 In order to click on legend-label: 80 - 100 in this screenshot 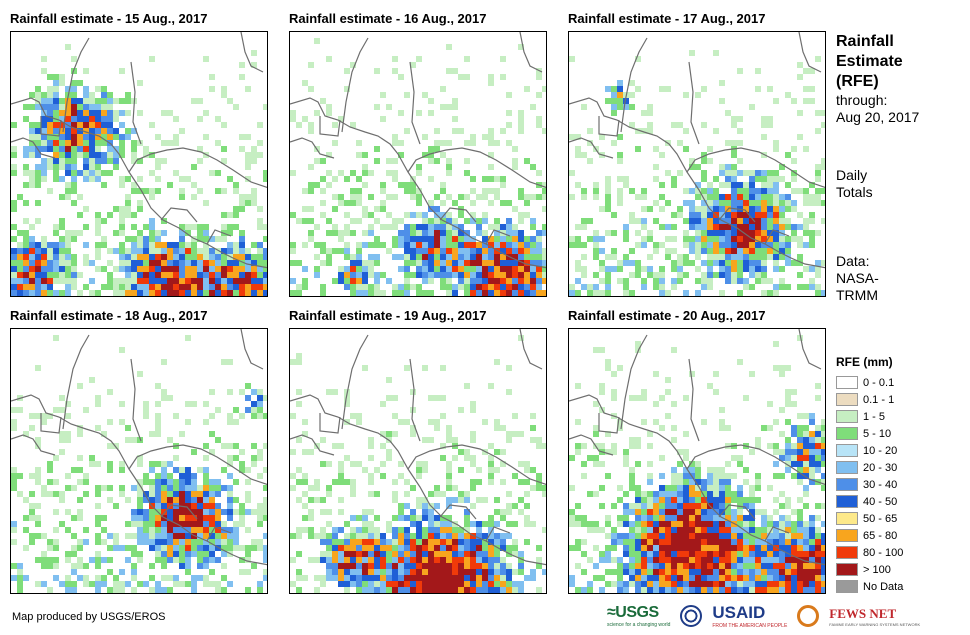, I will do `click(883, 552)`.